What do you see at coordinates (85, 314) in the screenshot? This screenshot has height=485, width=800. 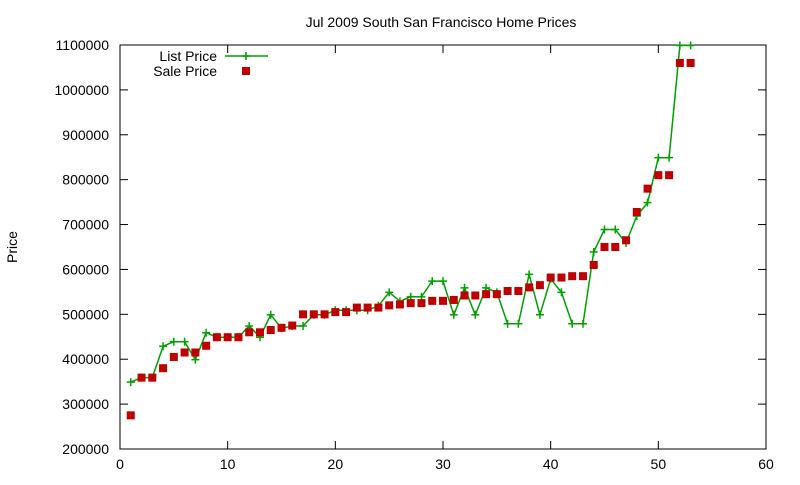 I see `y-tick-label: 500000` at bounding box center [85, 314].